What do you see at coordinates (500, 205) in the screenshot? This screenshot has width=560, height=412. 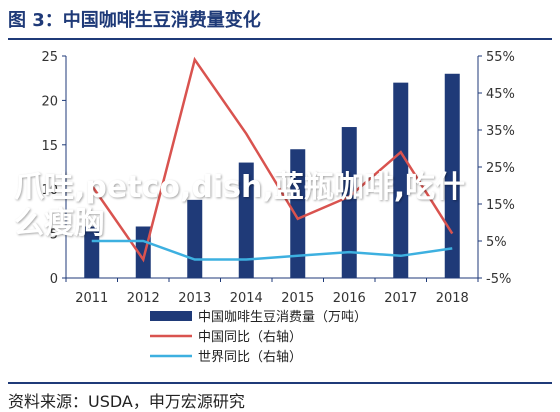 I see `right-tick-label: 15%` at bounding box center [500, 205].